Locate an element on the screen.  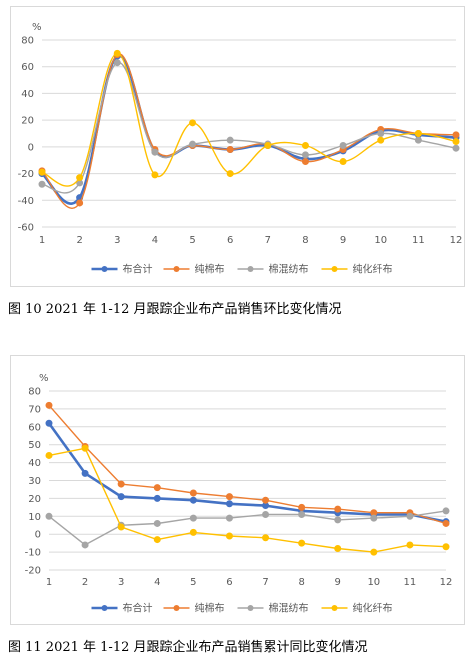
legend-label: 布合计 is located at coordinates (138, 269).